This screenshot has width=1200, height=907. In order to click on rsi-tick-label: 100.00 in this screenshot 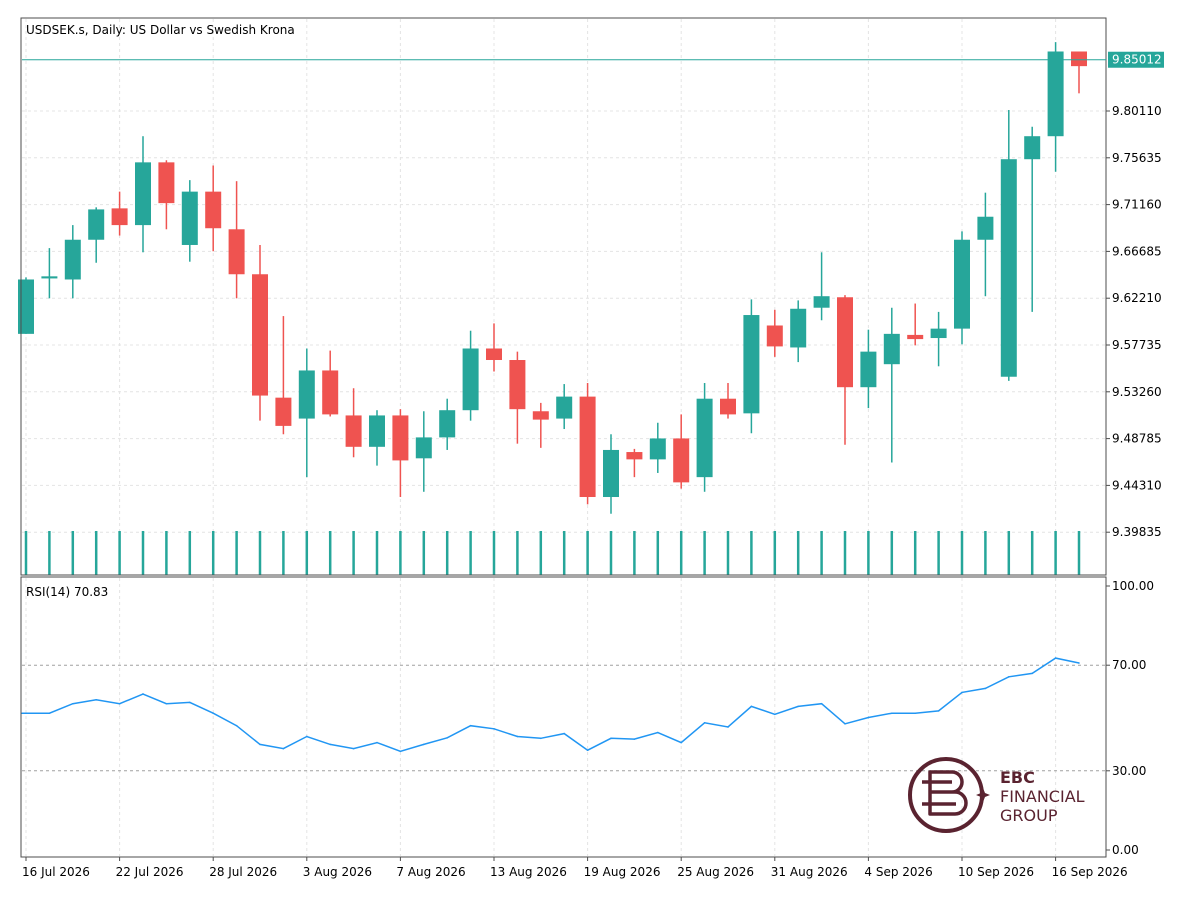, I will do `click(1133, 586)`.